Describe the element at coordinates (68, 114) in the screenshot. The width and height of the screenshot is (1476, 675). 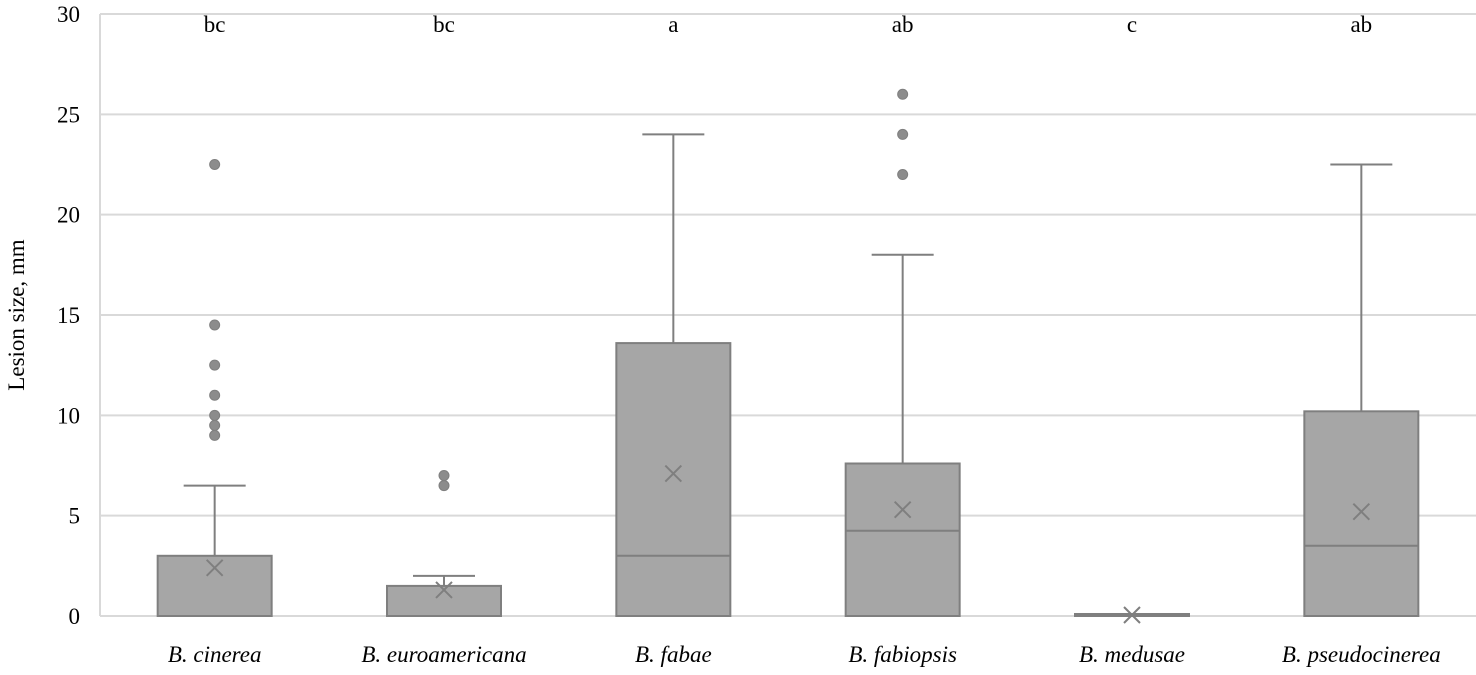
I see `y-tick-label: 25` at that location.